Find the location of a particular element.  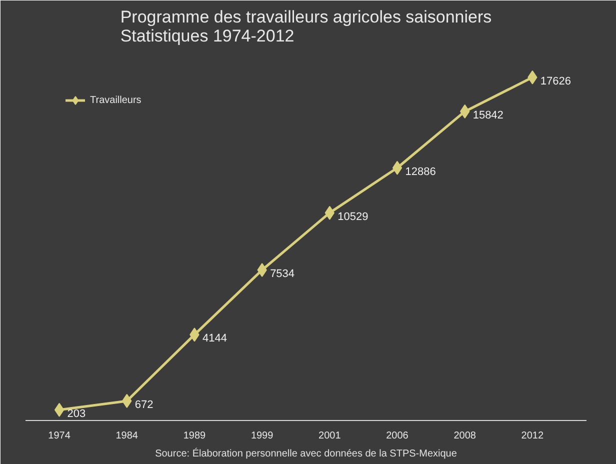

x-tick-label: 2012 is located at coordinates (532, 436).